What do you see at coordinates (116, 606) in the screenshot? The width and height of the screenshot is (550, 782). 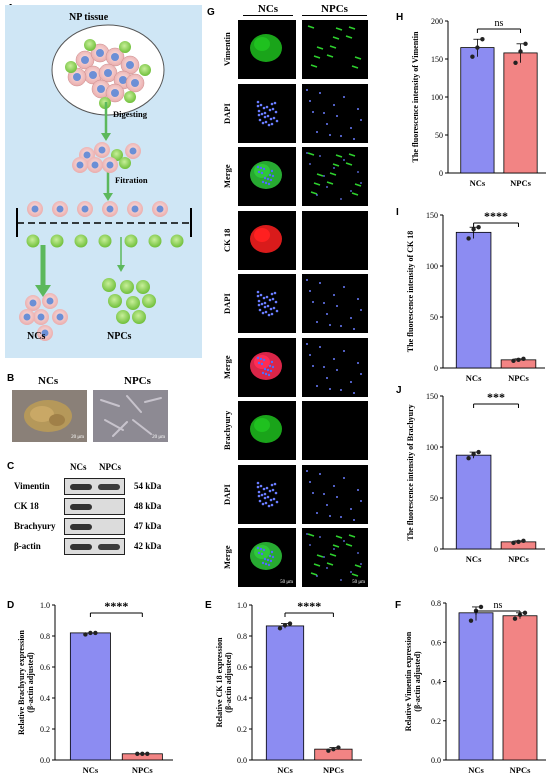 I see `significance-label: ****` at bounding box center [116, 606].